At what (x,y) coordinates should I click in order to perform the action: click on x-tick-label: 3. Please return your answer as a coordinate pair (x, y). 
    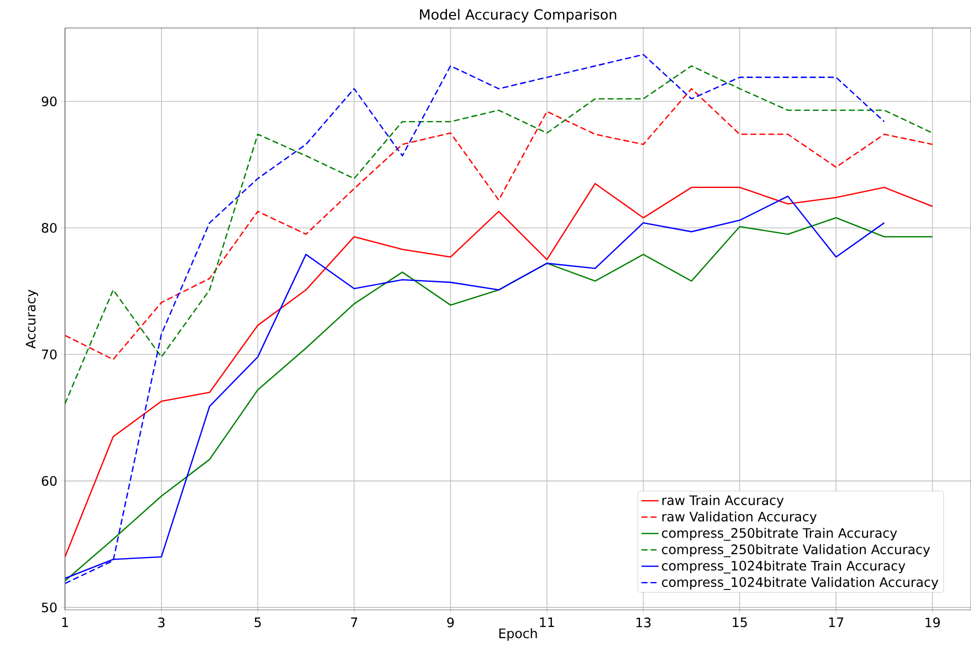
    Looking at the image, I should click on (161, 623).